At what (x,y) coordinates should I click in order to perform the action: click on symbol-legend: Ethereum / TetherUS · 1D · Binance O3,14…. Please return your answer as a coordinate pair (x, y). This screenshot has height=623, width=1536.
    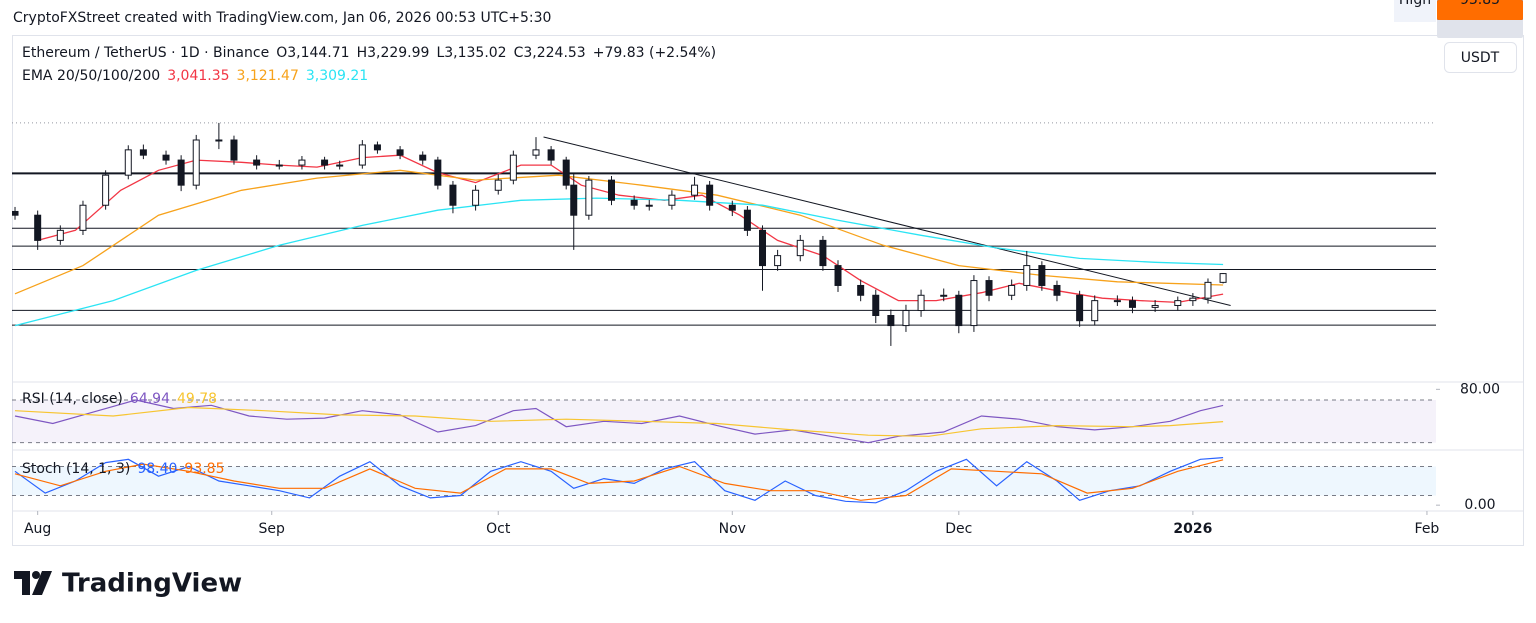
    Looking at the image, I should click on (369, 53).